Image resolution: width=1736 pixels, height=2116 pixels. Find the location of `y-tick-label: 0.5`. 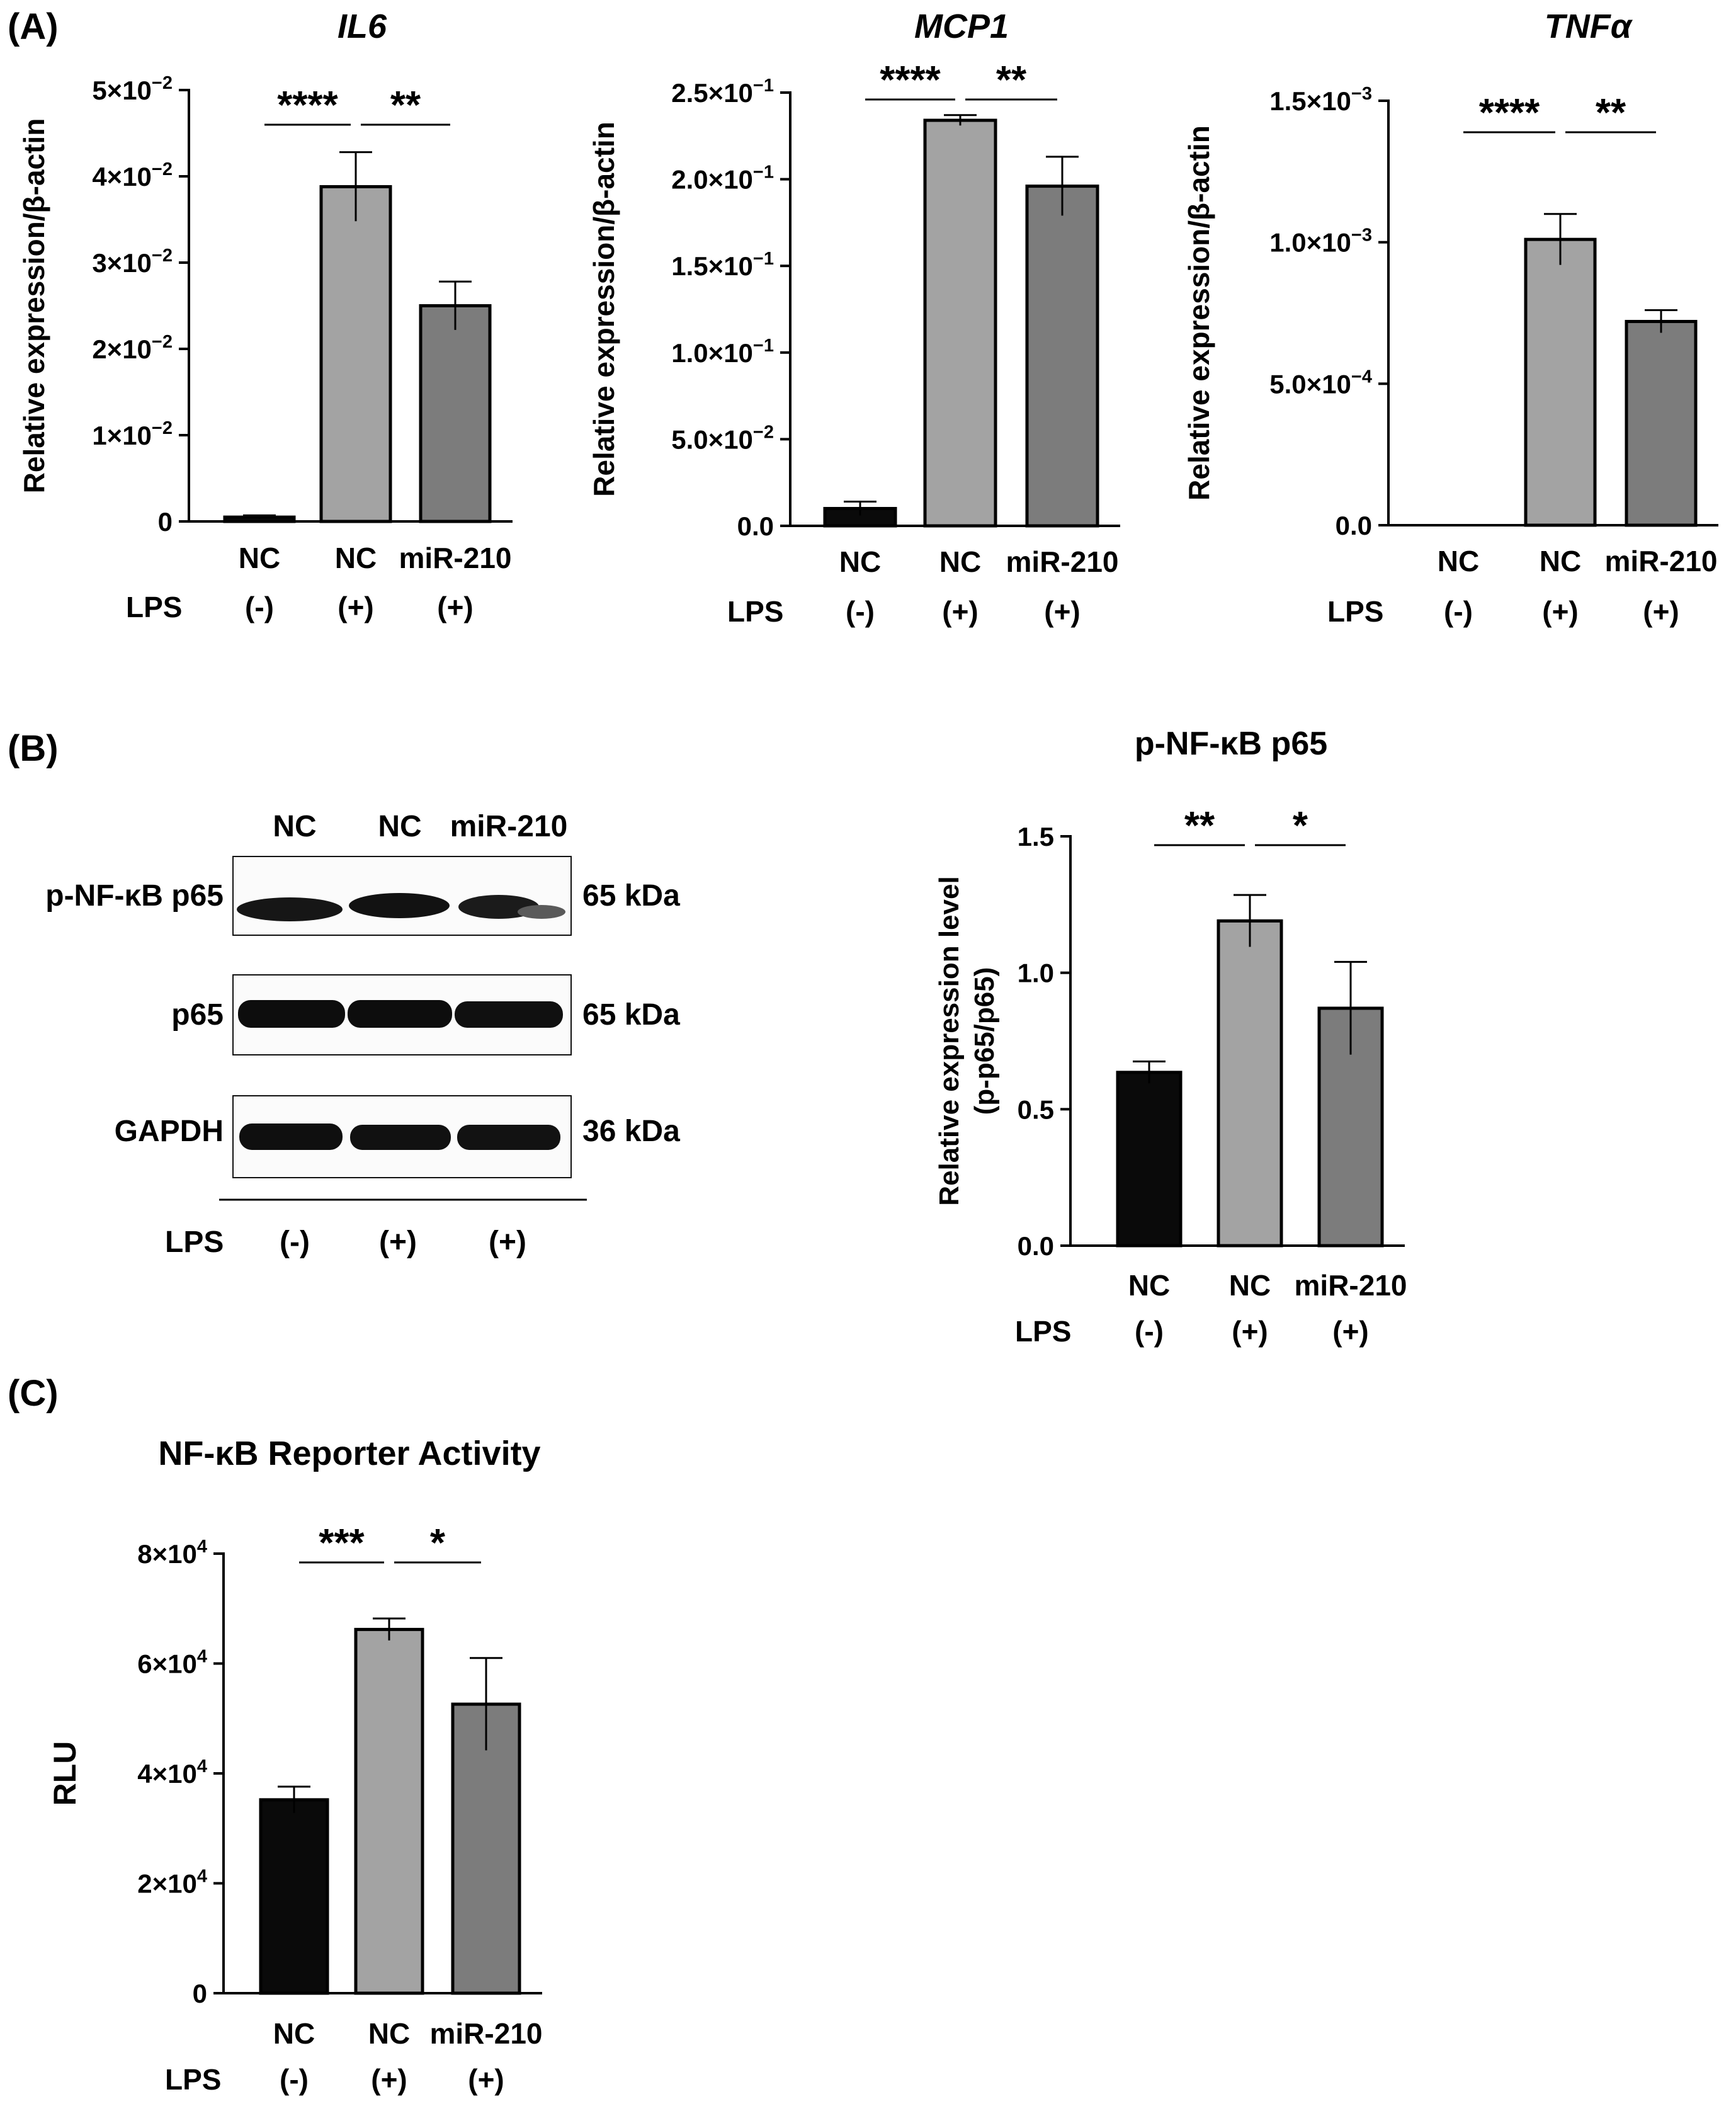

y-tick-label: 0.5 is located at coordinates (1036, 1109).